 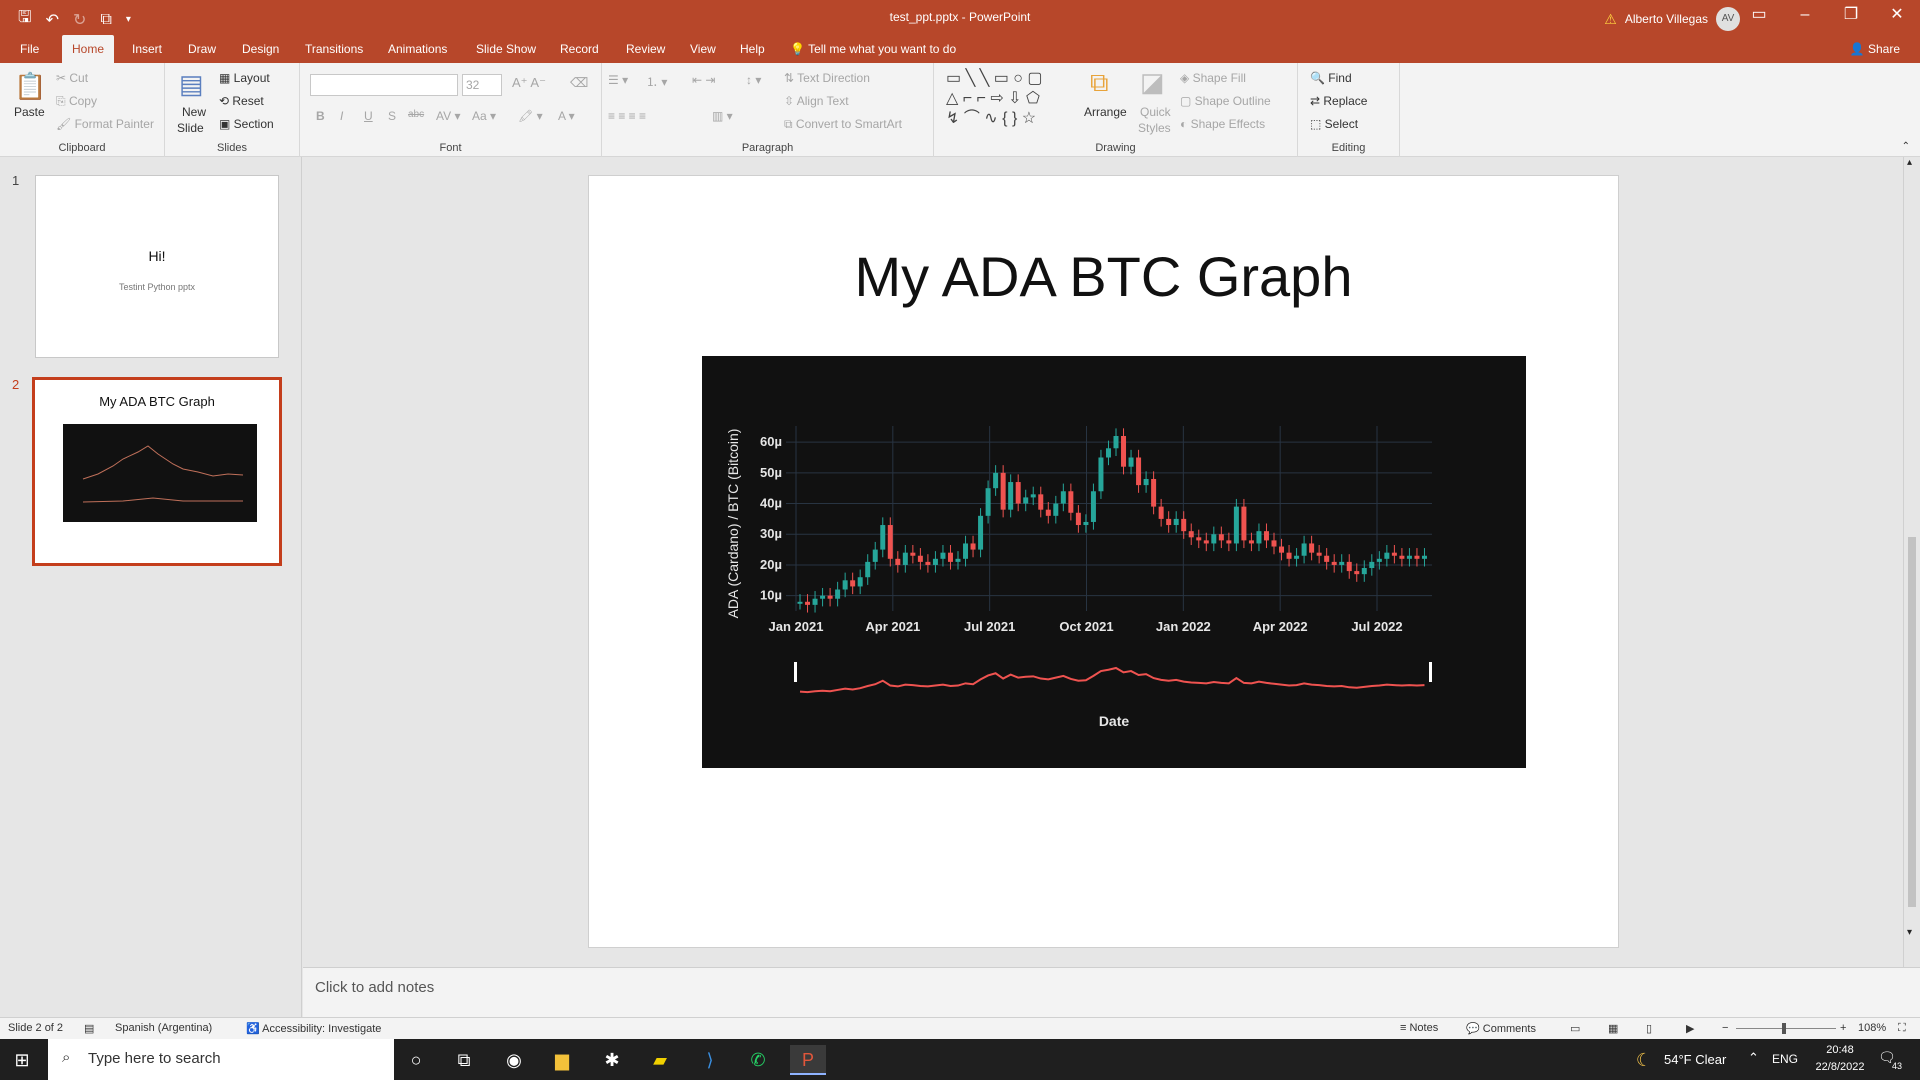 I want to click on task-view-icon: ⧉, so click(x=464, y=1060).